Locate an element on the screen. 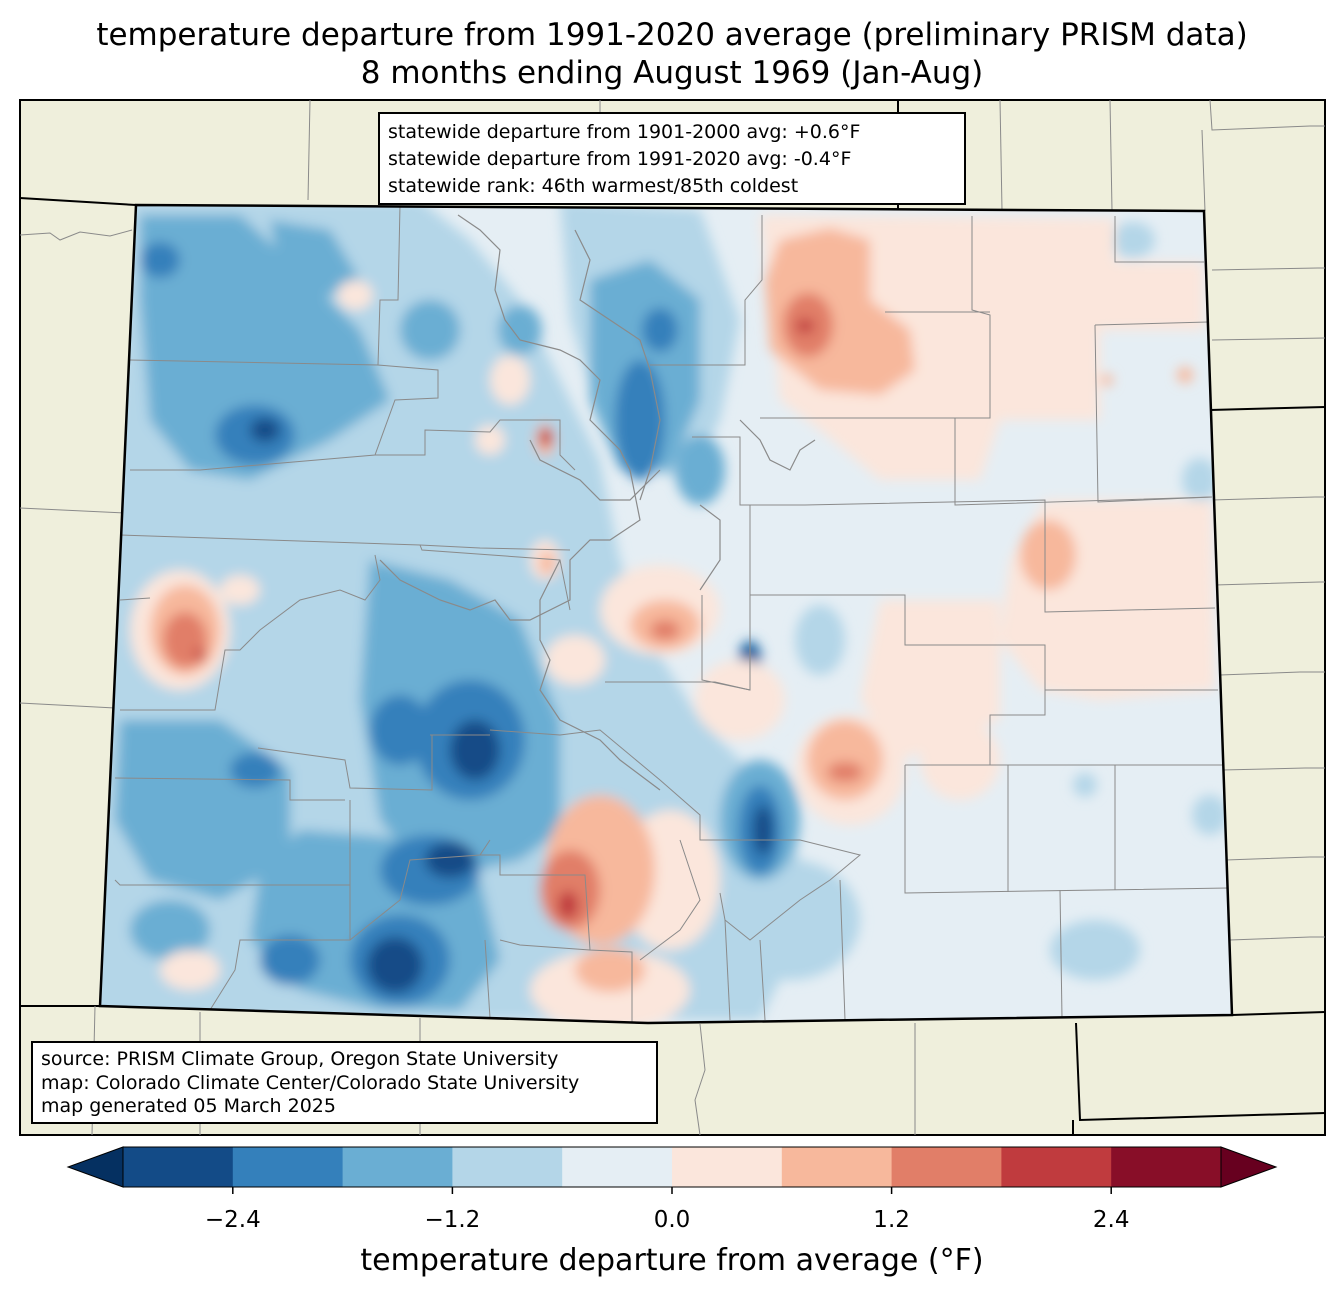  colorbar-tick-label: 1.2 is located at coordinates (891, 1220).